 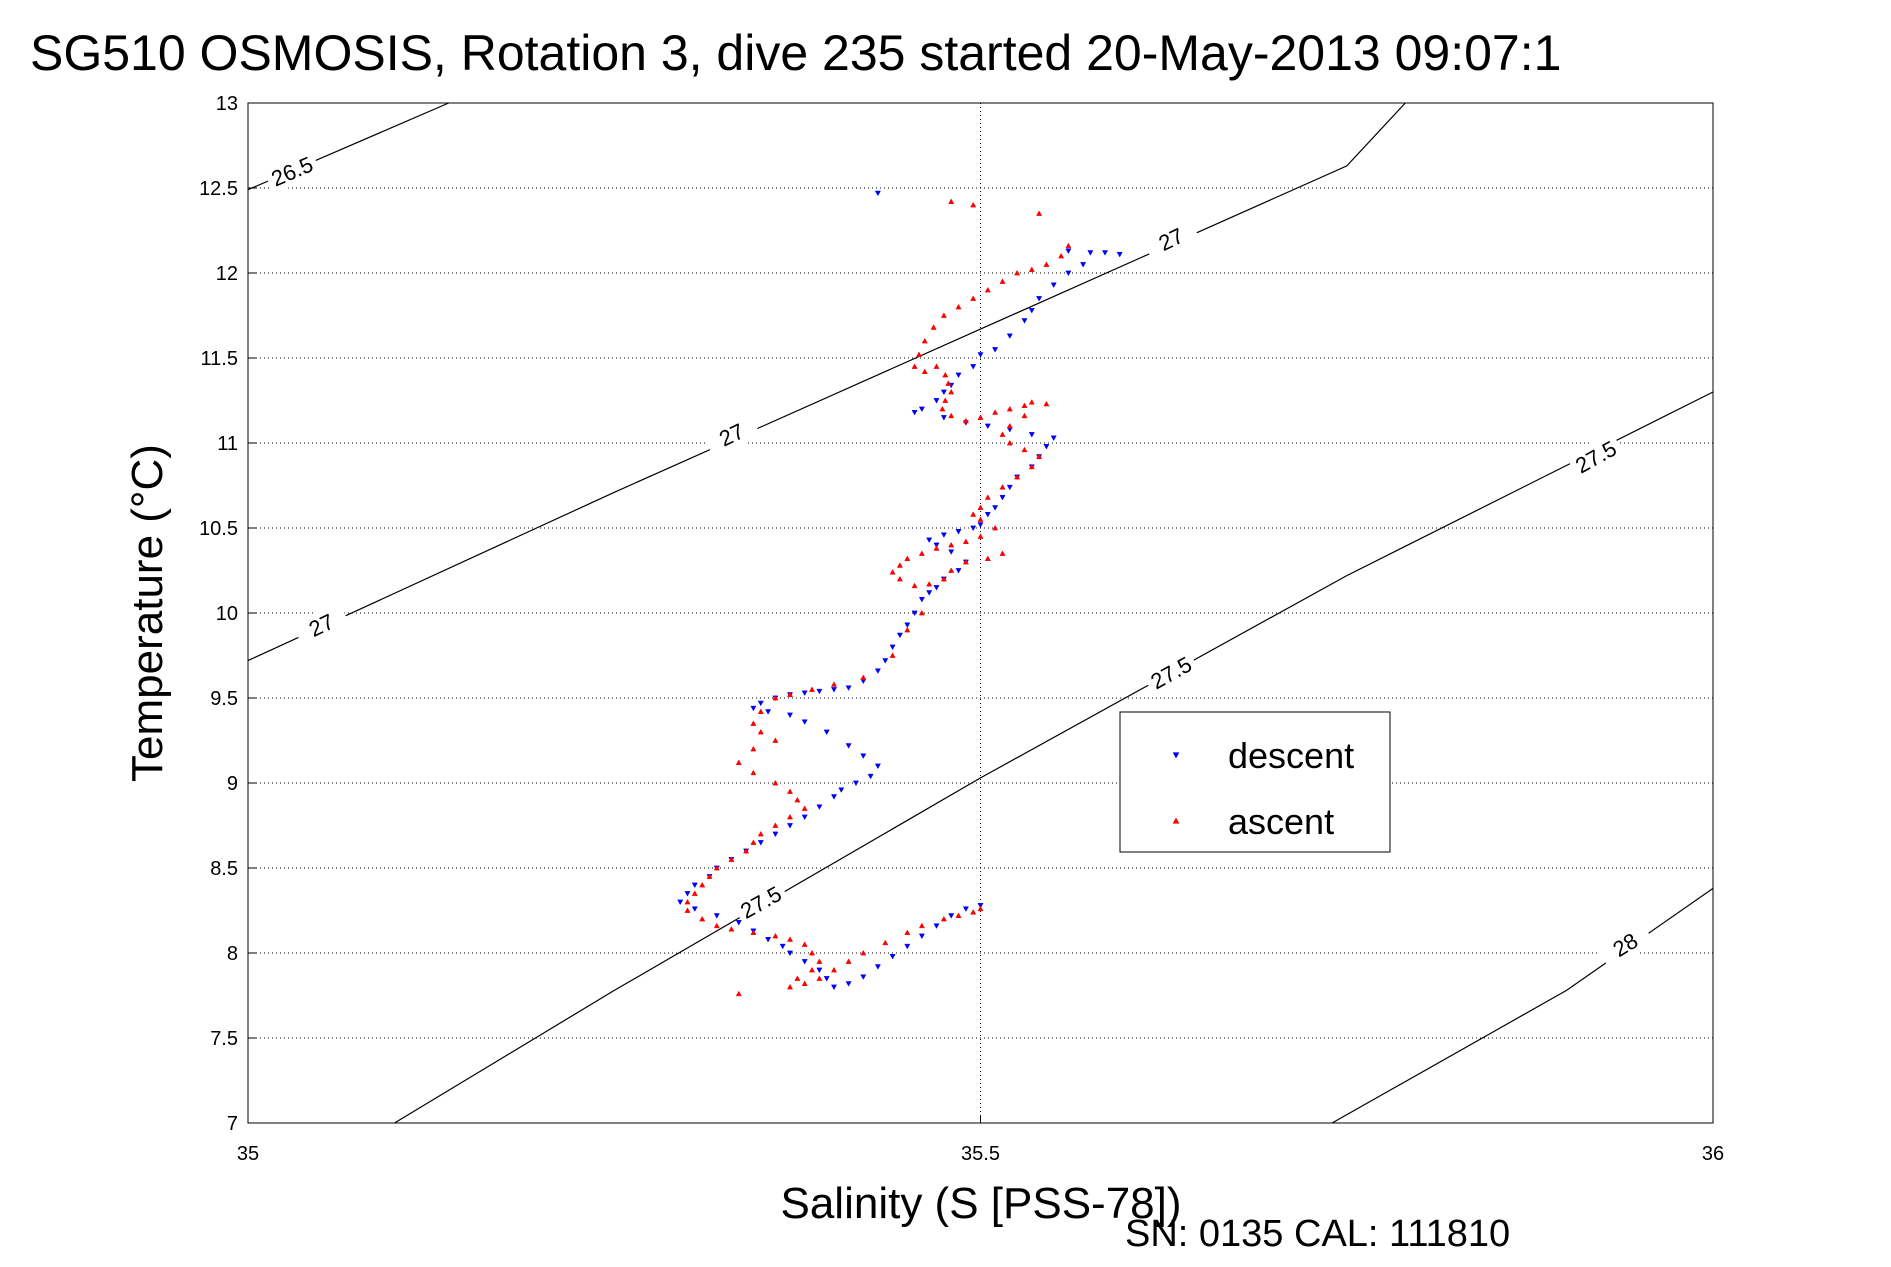 What do you see at coordinates (227, 614) in the screenshot?
I see `y-tick-label: 10` at bounding box center [227, 614].